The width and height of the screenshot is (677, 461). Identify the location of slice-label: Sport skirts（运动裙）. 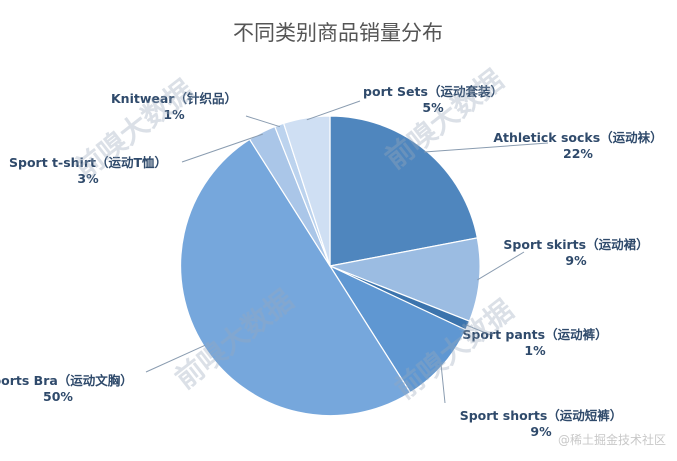
(575, 244).